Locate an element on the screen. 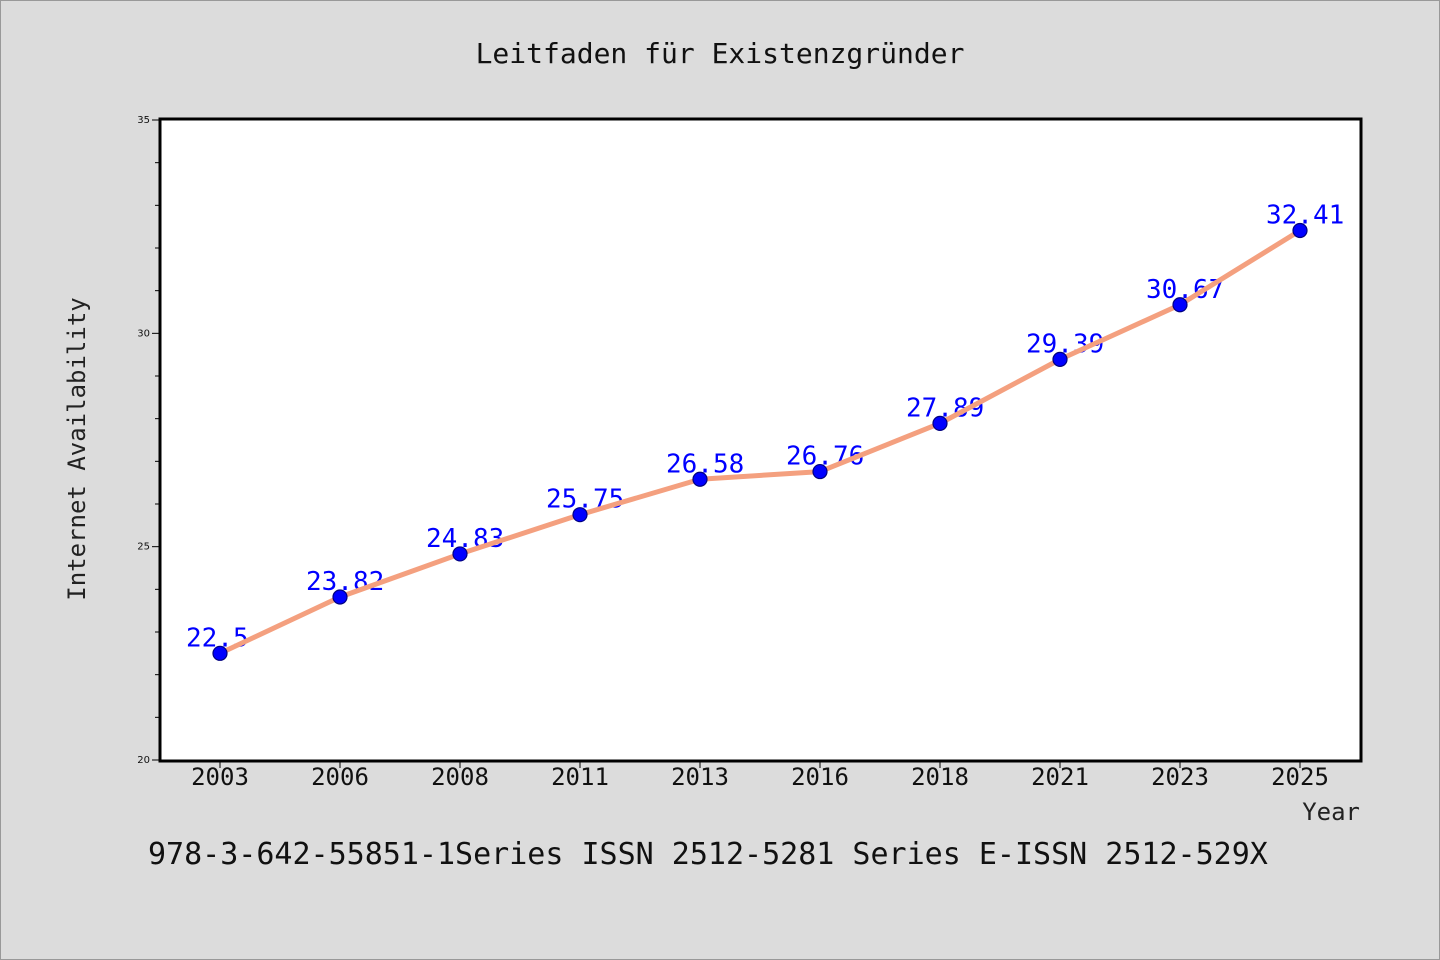  x-axis-tick-labels: 2003 2006 2008 2011 2013 2016 2018 2021 2023 2025 is located at coordinates (760, 777).